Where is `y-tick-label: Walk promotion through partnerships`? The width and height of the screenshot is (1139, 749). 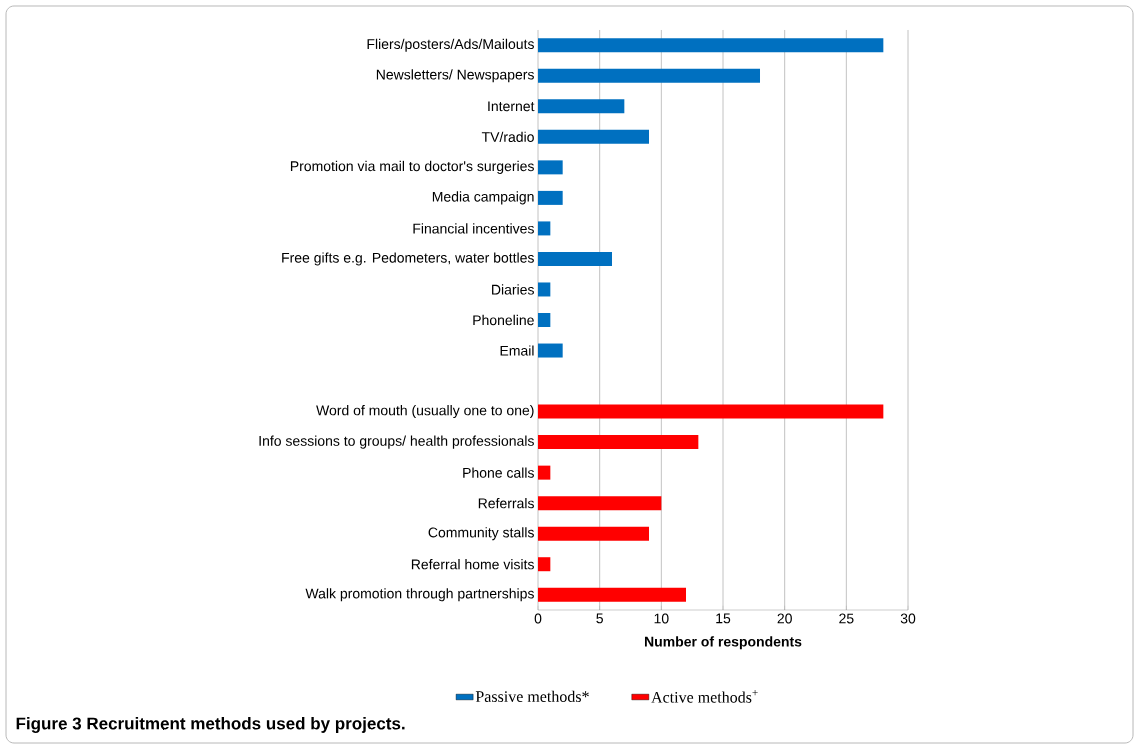 y-tick-label: Walk promotion through partnerships is located at coordinates (419, 595).